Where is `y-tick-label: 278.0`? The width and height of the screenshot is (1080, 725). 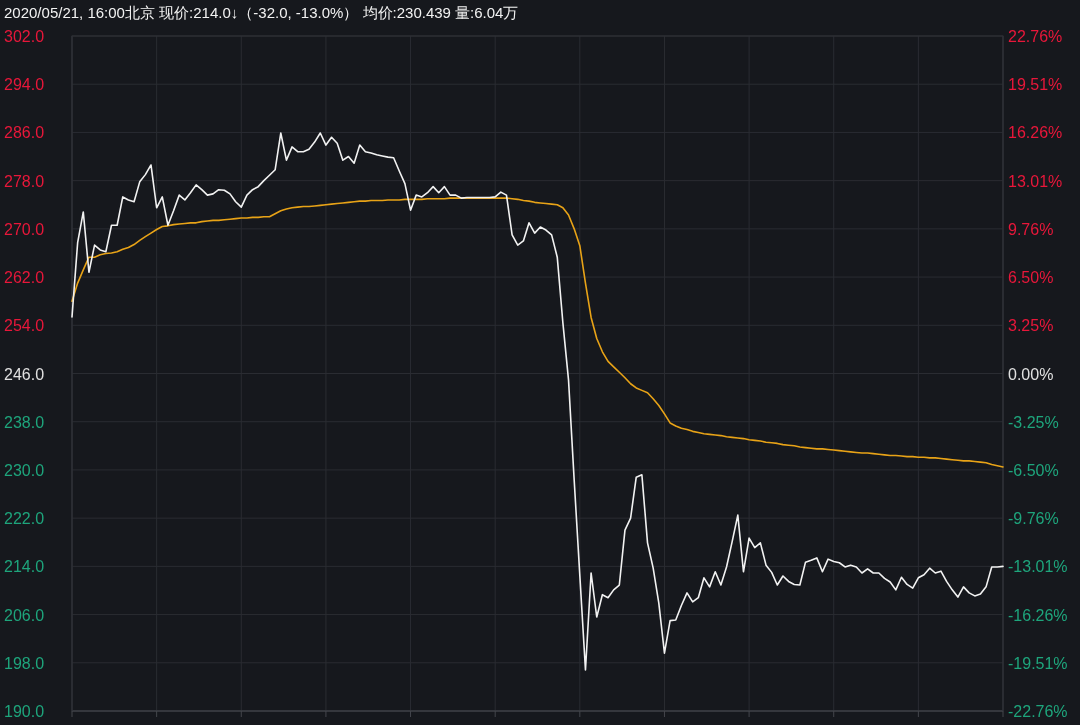 y-tick-label: 278.0 is located at coordinates (24, 181).